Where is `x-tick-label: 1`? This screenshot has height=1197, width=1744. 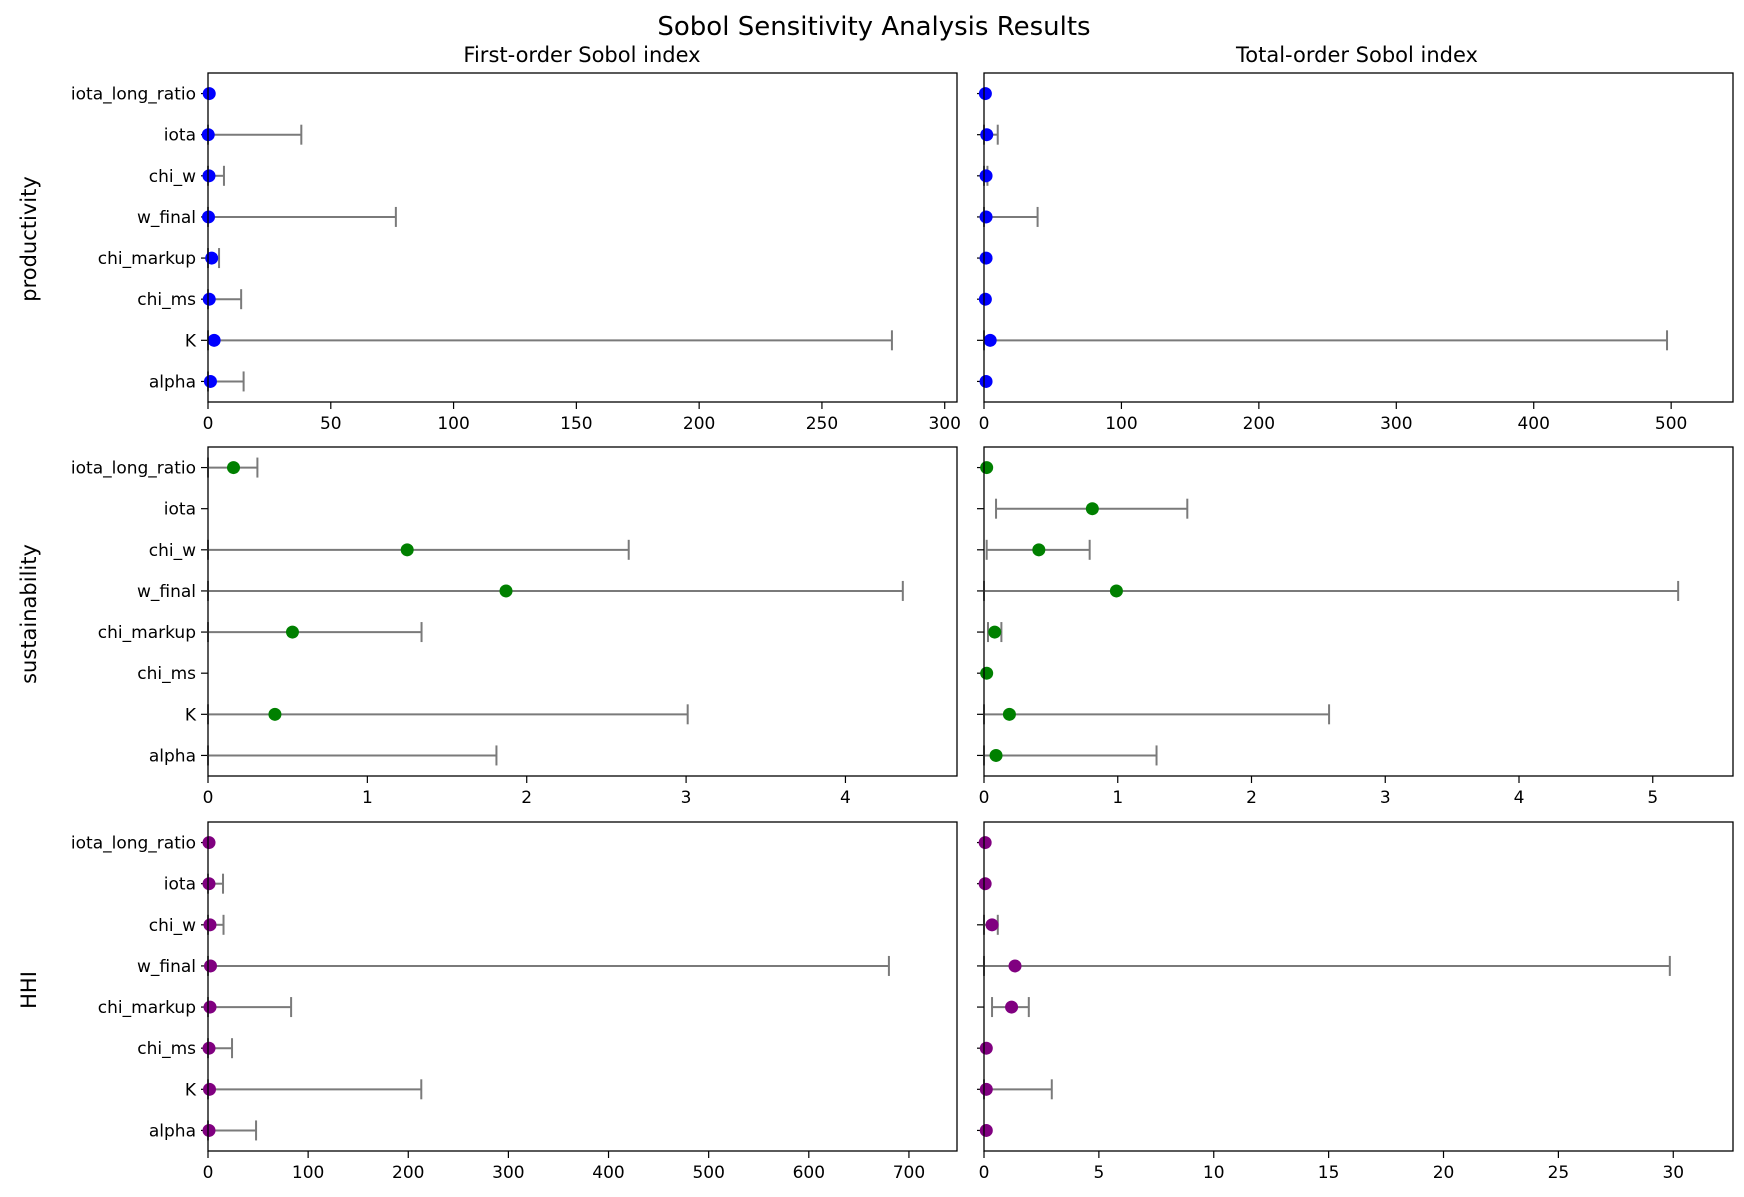 x-tick-label: 1 is located at coordinates (367, 798).